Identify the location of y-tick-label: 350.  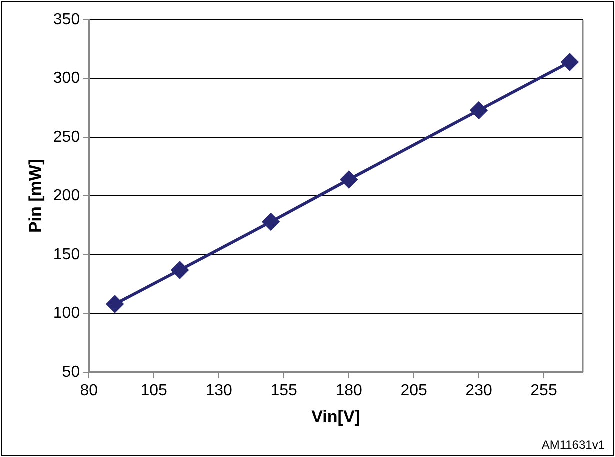
(66, 19).